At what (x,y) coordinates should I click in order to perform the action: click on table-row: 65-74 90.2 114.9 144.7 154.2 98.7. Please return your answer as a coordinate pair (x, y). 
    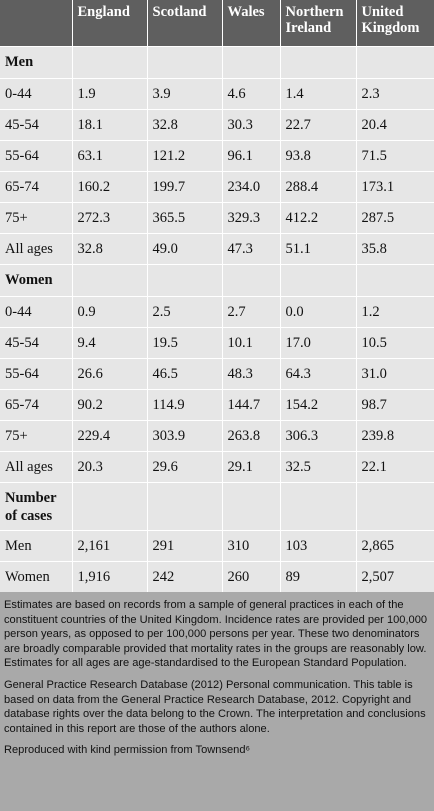
    Looking at the image, I should click on (217, 405).